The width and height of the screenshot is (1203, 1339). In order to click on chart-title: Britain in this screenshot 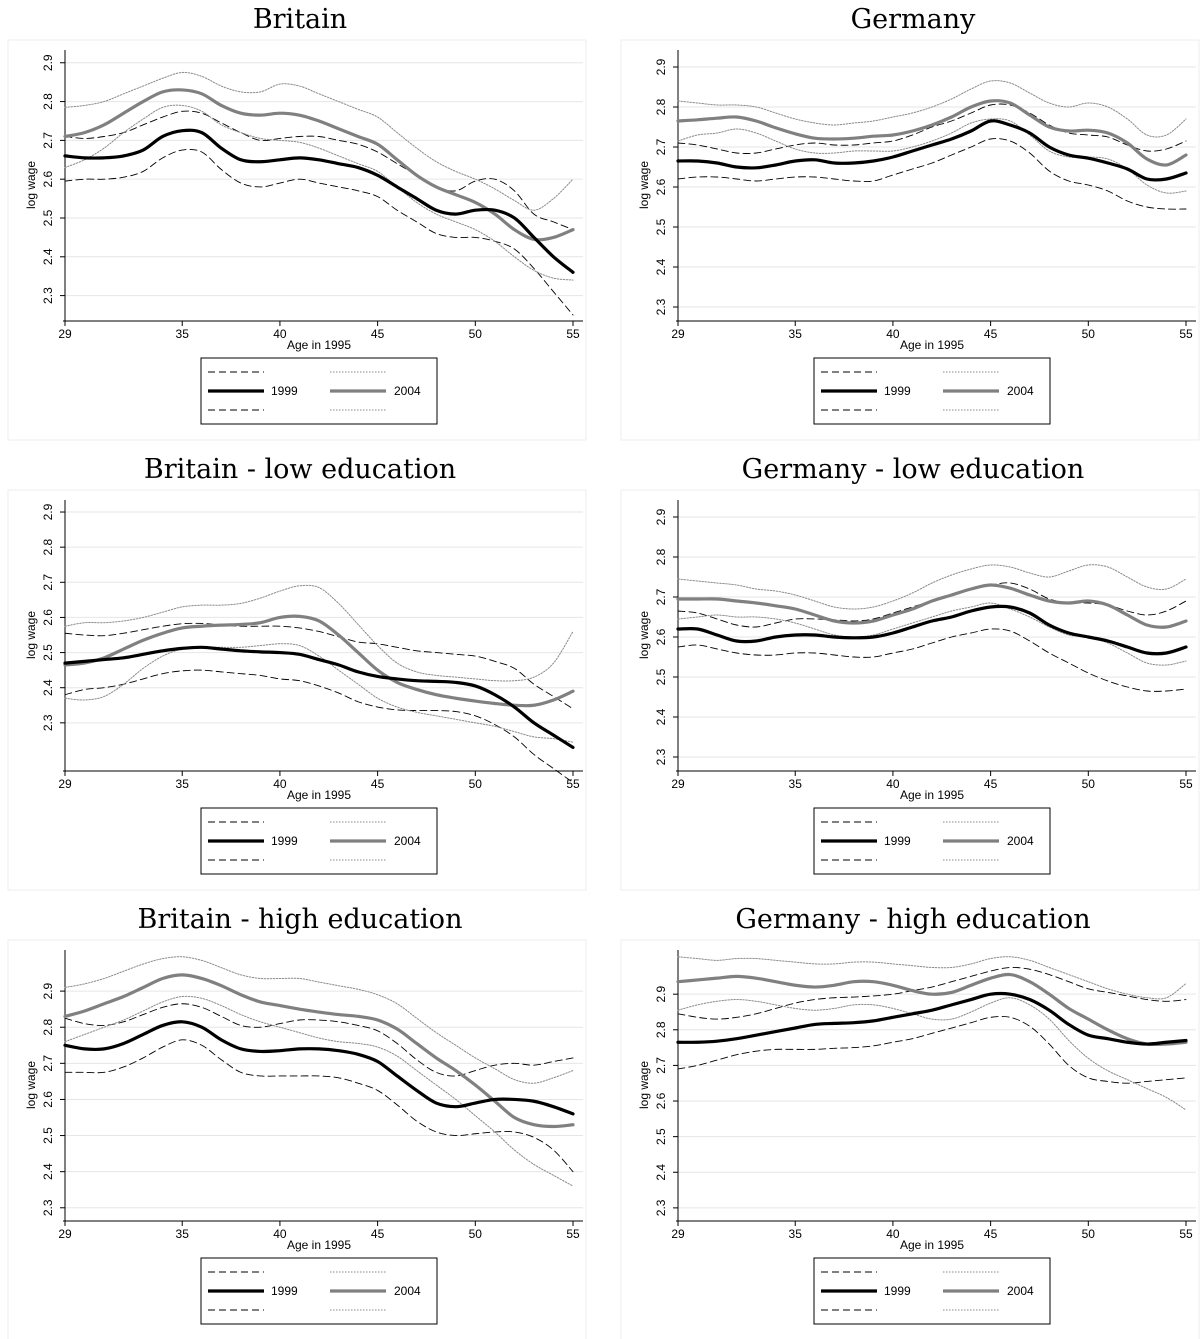, I will do `click(300, 19)`.